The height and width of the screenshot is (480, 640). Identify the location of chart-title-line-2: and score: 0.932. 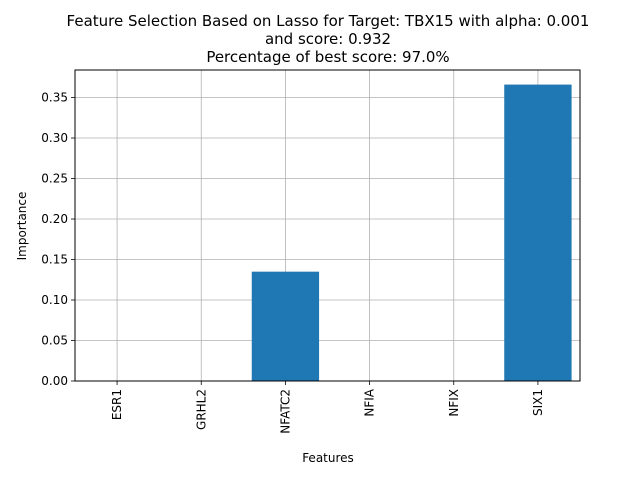
(328, 39).